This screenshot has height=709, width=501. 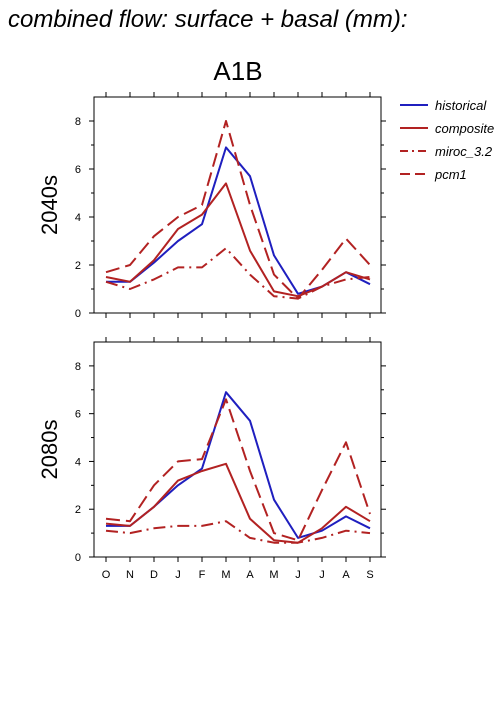 What do you see at coordinates (106, 575) in the screenshot?
I see `x-tick-label: O` at bounding box center [106, 575].